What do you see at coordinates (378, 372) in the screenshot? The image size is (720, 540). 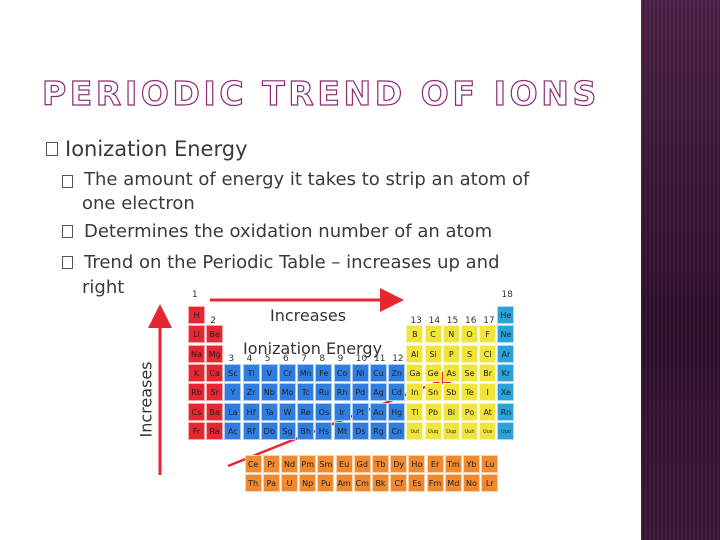 I see `element-cell: Cu` at bounding box center [378, 372].